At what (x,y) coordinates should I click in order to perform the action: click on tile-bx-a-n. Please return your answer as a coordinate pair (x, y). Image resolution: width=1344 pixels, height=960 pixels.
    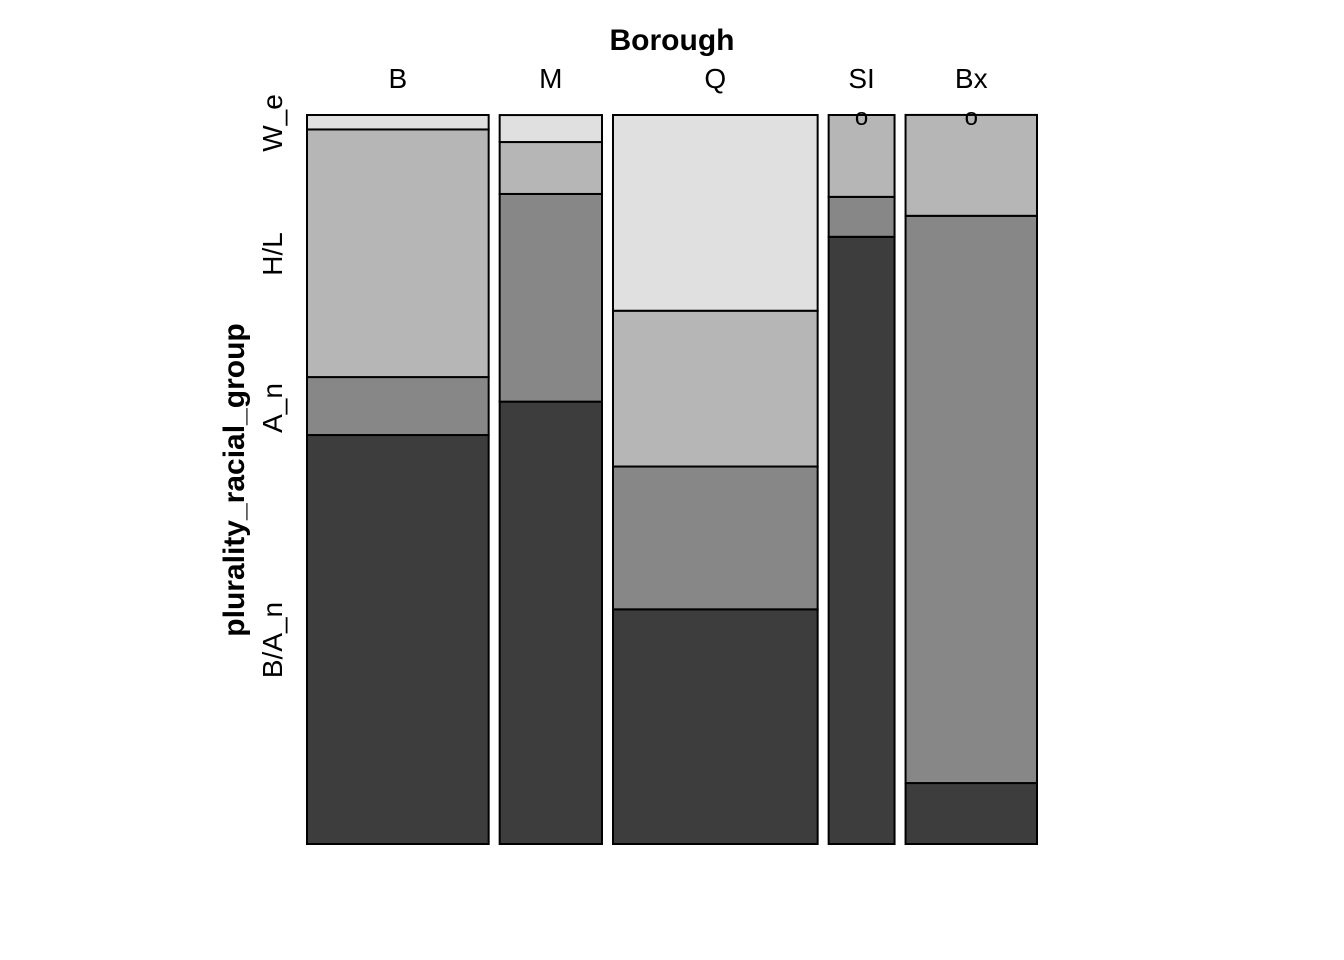
    Looking at the image, I should click on (971, 499).